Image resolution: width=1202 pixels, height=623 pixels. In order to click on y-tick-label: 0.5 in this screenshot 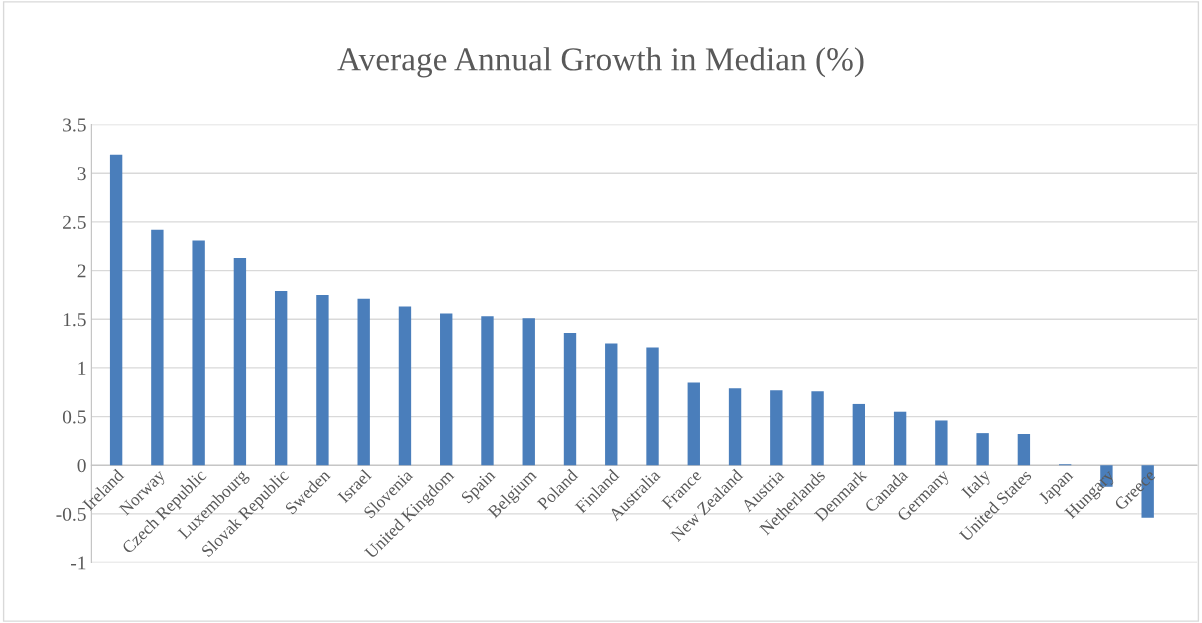, I will do `click(74, 417)`.